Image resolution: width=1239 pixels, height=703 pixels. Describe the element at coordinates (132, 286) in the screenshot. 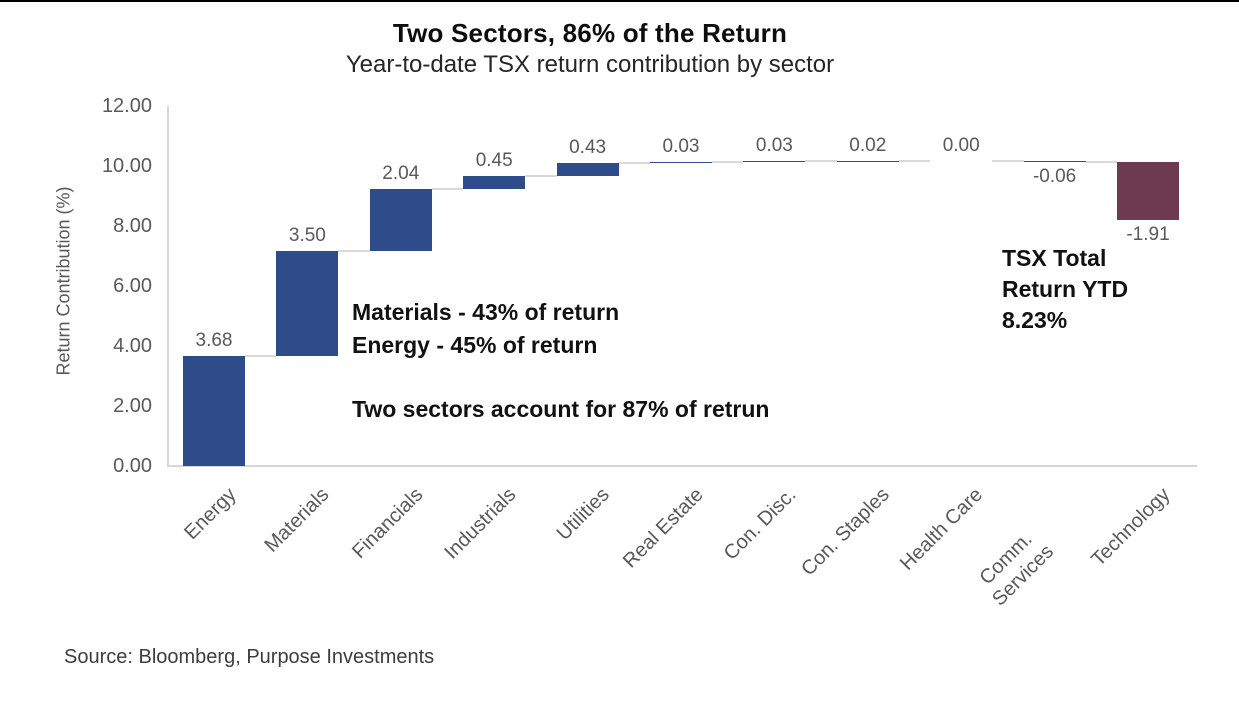

I see `y-tick-label: 6.00` at that location.